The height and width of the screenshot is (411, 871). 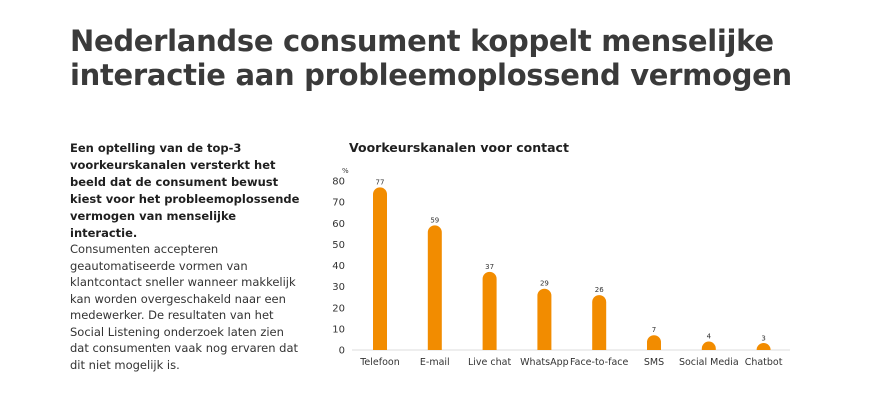 What do you see at coordinates (338, 329) in the screenshot?
I see `y-tick-label: 10` at bounding box center [338, 329].